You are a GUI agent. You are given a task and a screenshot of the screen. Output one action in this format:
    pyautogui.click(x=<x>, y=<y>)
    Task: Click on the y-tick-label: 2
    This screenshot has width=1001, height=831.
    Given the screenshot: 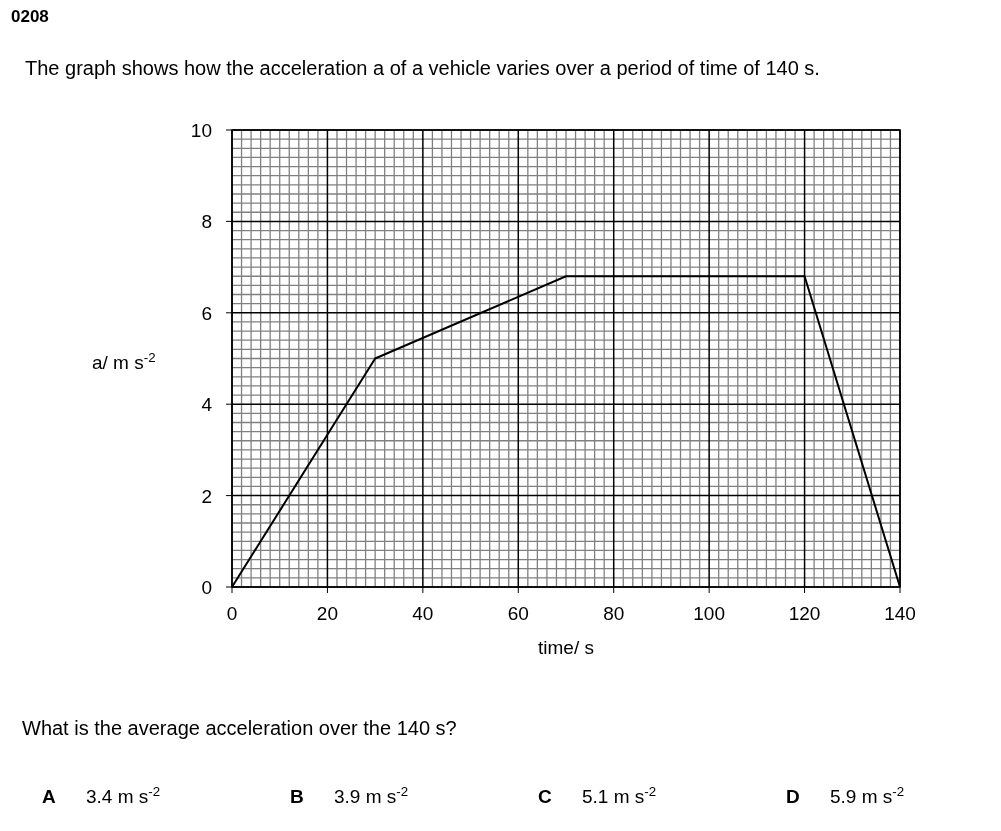 What is the action you would take?
    pyautogui.click(x=206, y=496)
    